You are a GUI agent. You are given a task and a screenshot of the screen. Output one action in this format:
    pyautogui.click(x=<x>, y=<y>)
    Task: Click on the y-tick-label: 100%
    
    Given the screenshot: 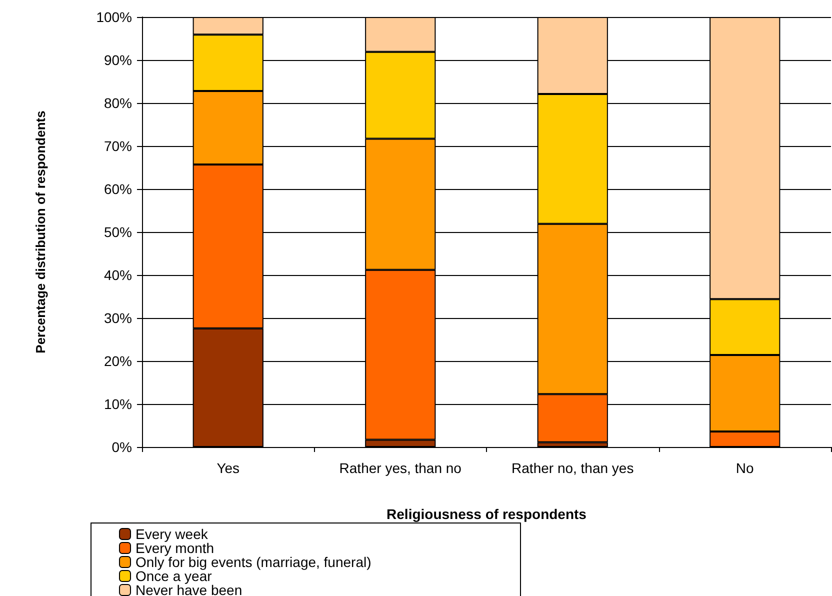 What is the action you would take?
    pyautogui.click(x=114, y=17)
    